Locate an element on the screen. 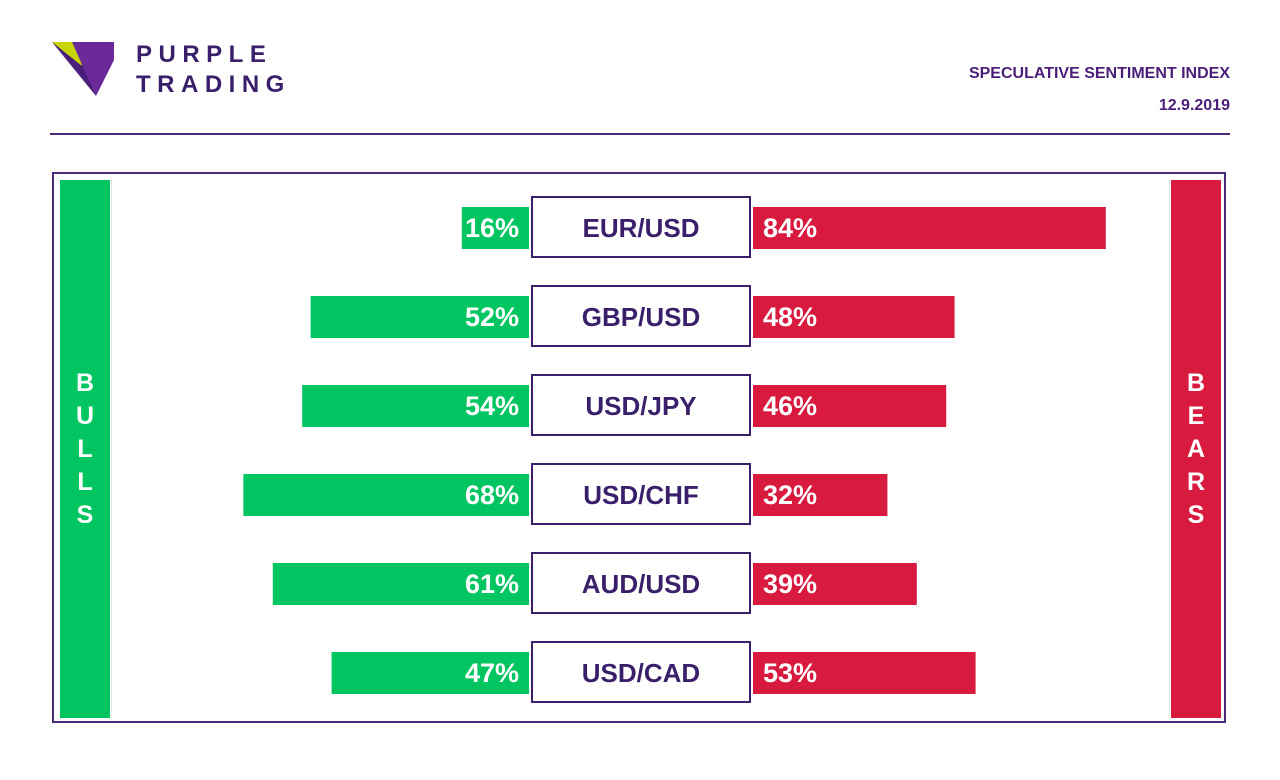  pair-label: USD/JPY is located at coordinates (640, 406).